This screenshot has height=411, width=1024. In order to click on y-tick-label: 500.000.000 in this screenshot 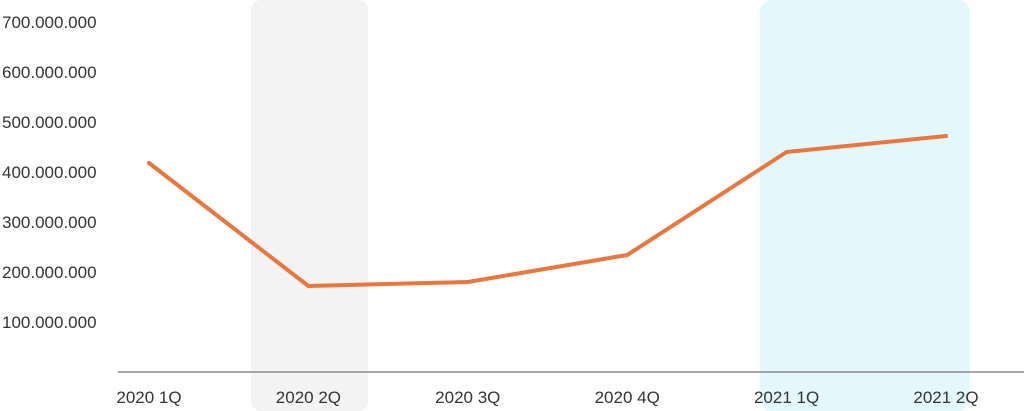, I will do `click(49, 122)`.